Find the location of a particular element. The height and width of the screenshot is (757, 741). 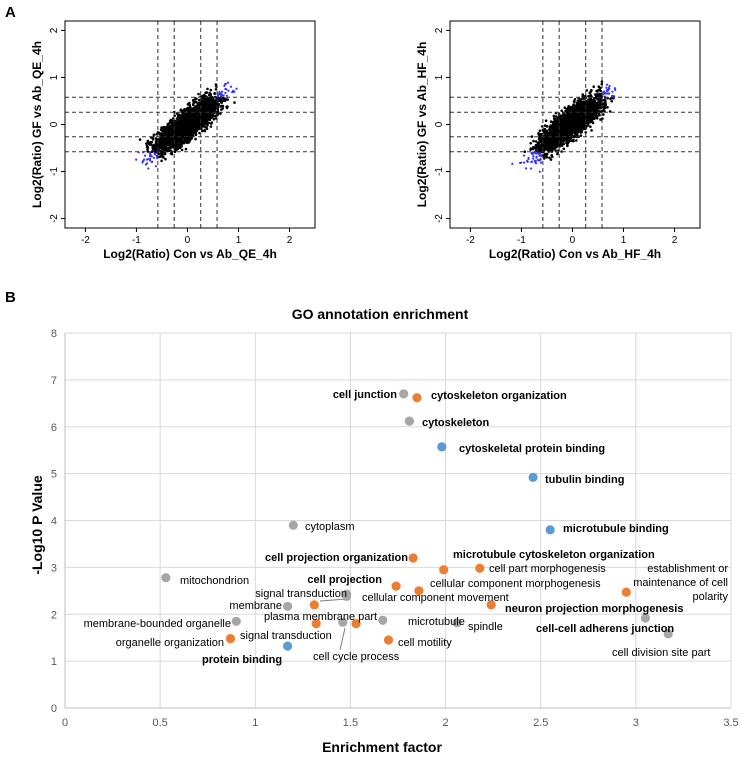

scatter-points is located at coordinates (186, 125).